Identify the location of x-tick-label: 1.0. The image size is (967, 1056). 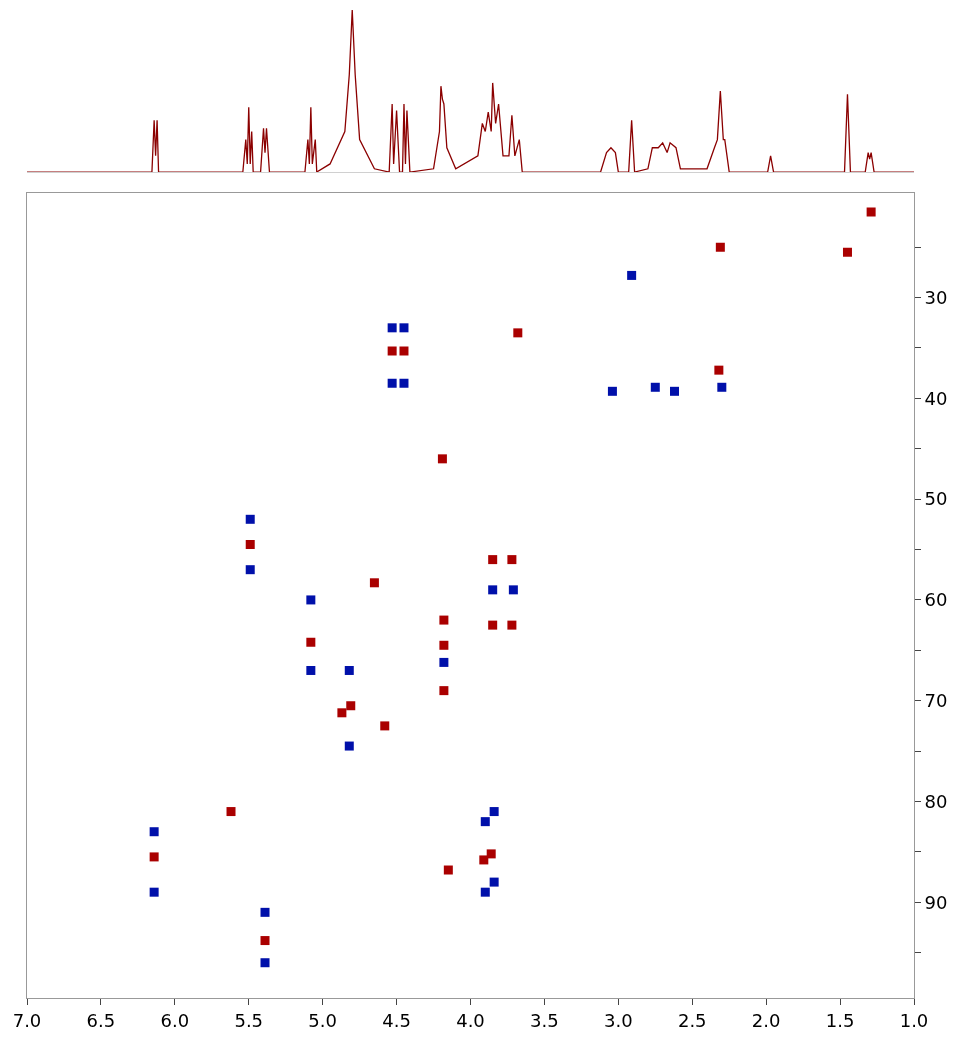
(914, 1020).